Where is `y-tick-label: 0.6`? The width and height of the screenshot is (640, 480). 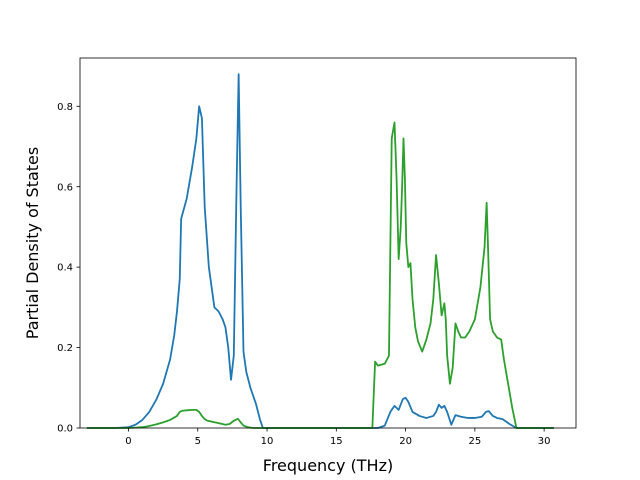 y-tick-label: 0.6 is located at coordinates (65, 187).